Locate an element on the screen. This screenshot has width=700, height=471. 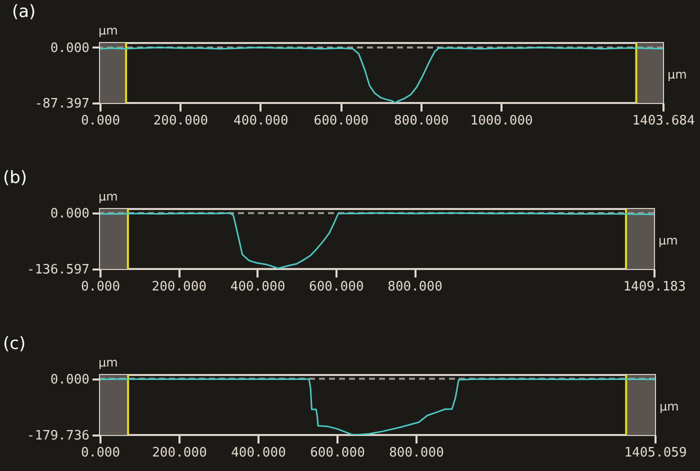
chart-title: (b) is located at coordinates (15, 178).